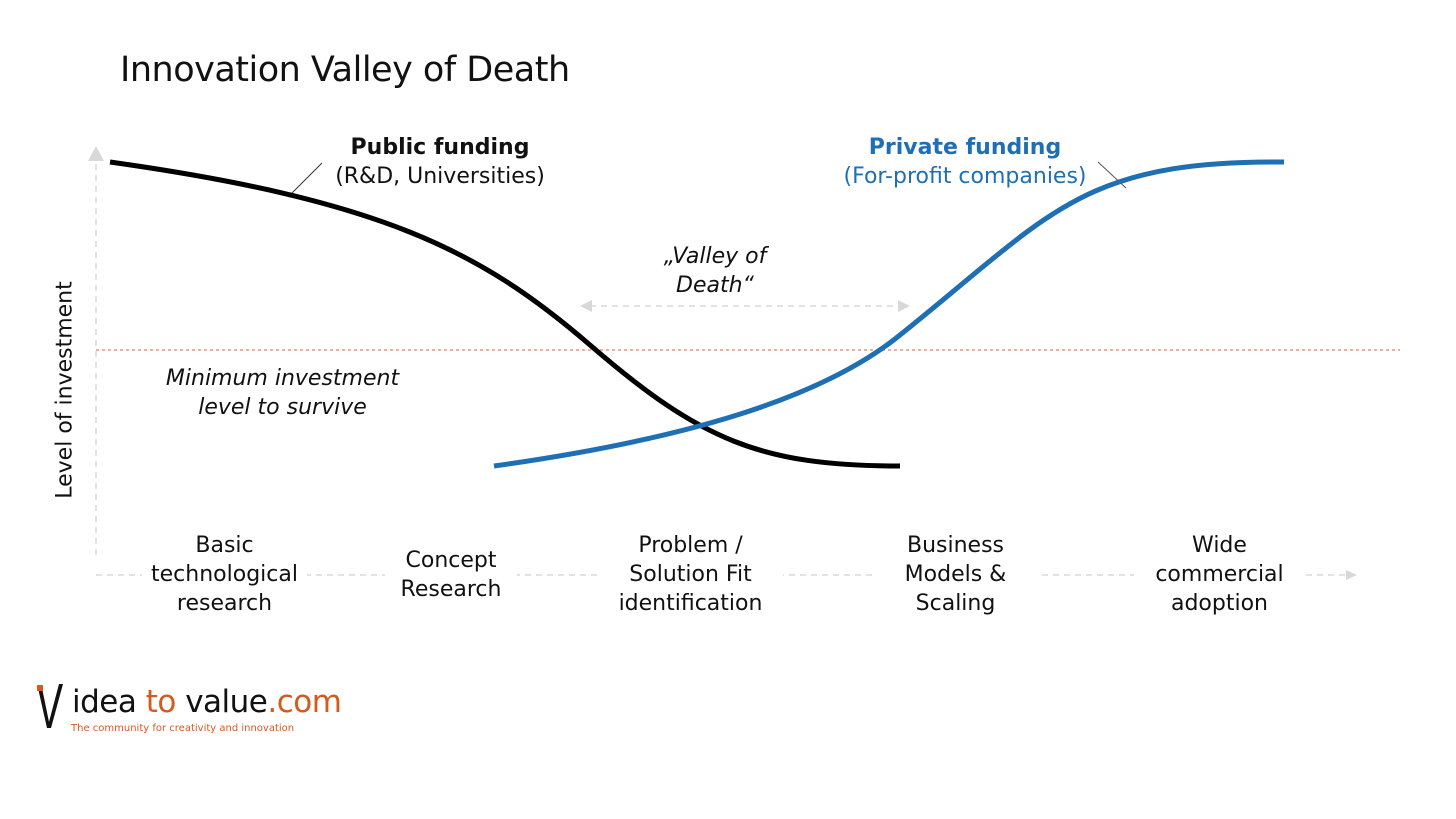 This screenshot has width=1456, height=819. I want to click on stage-label-line: Wide, so click(1219, 545).